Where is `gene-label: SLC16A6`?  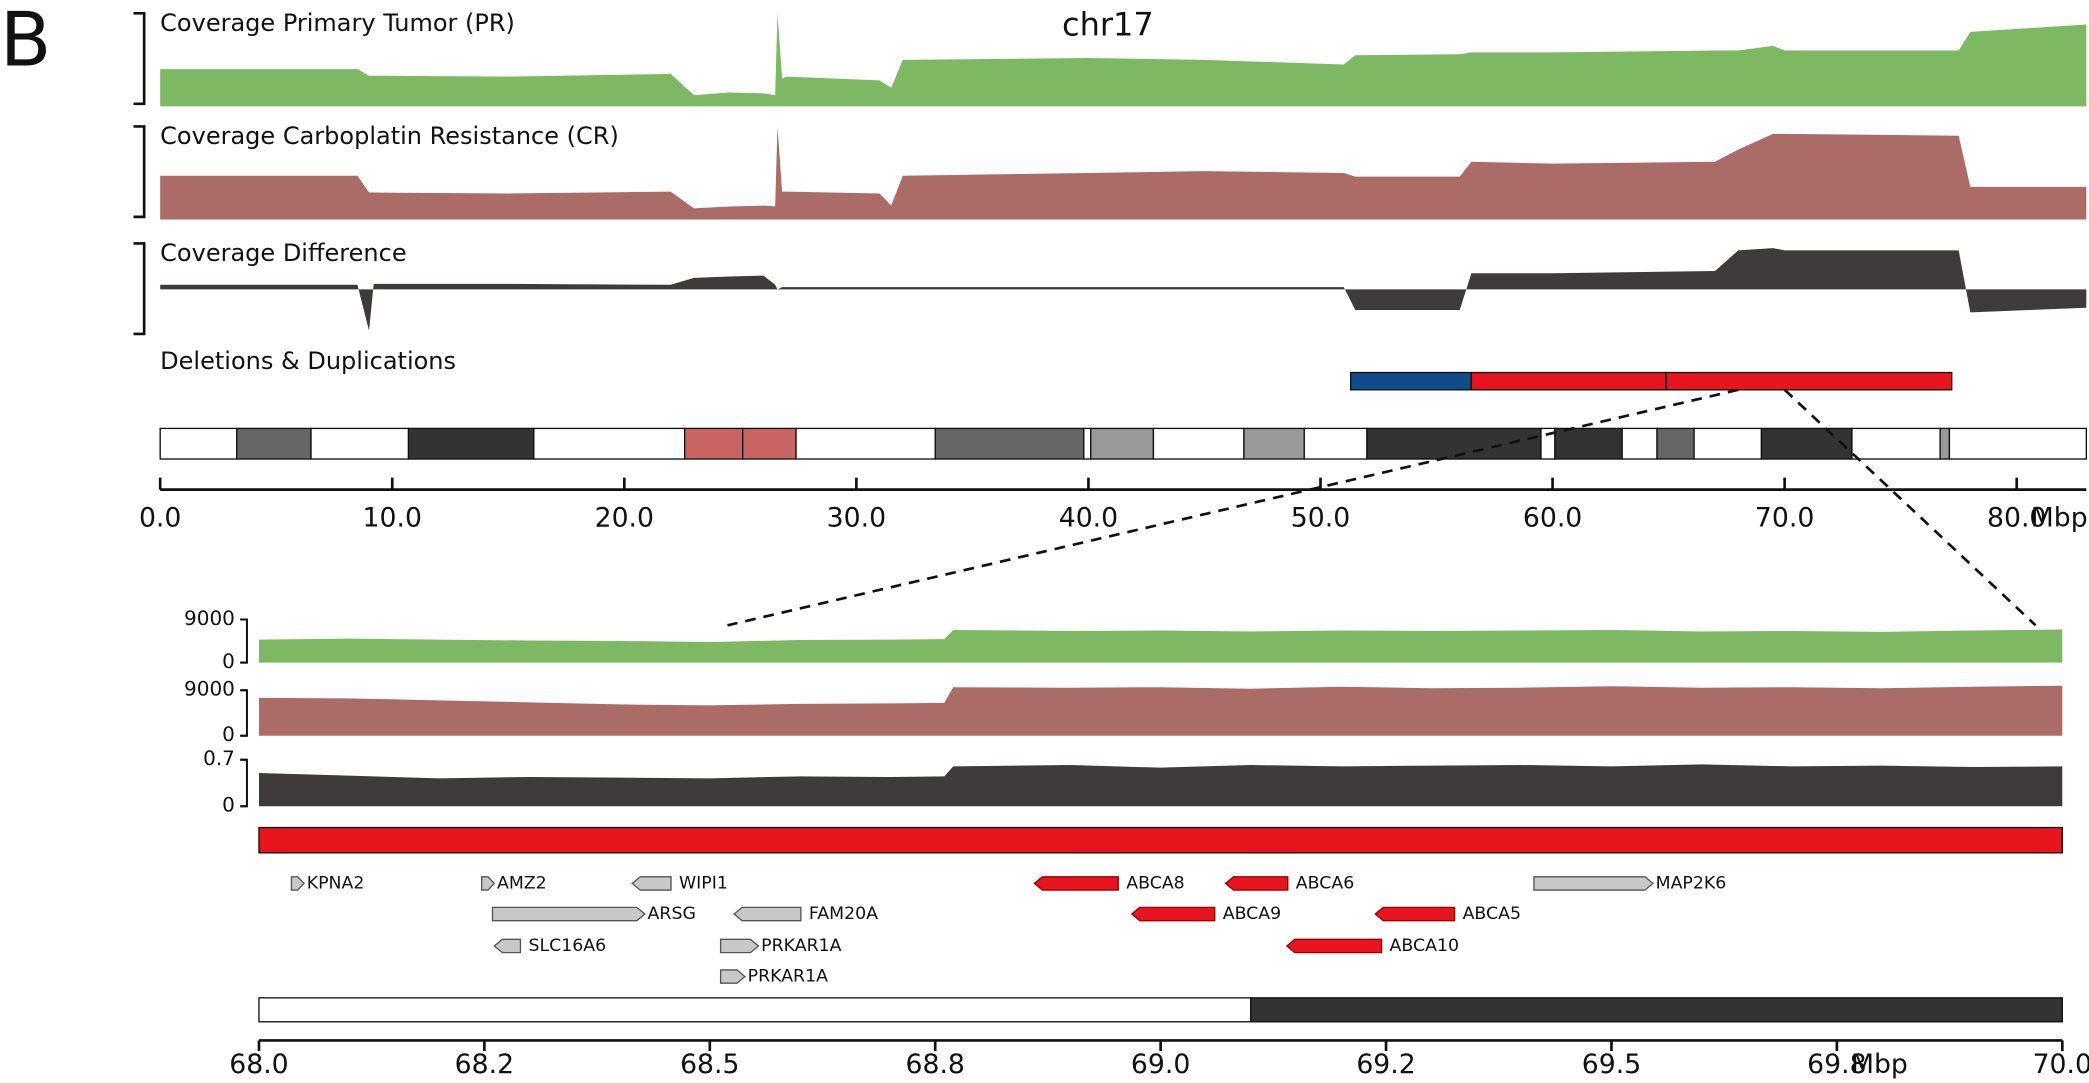
gene-label: SLC16A6 is located at coordinates (567, 946).